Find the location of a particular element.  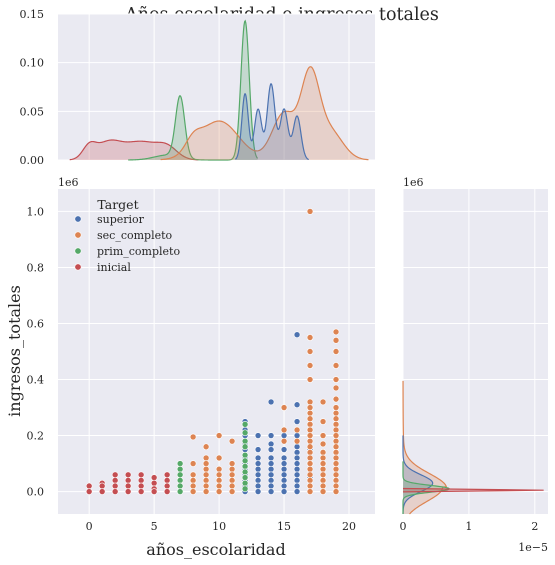

x-tick-label: 5 is located at coordinates (154, 526).